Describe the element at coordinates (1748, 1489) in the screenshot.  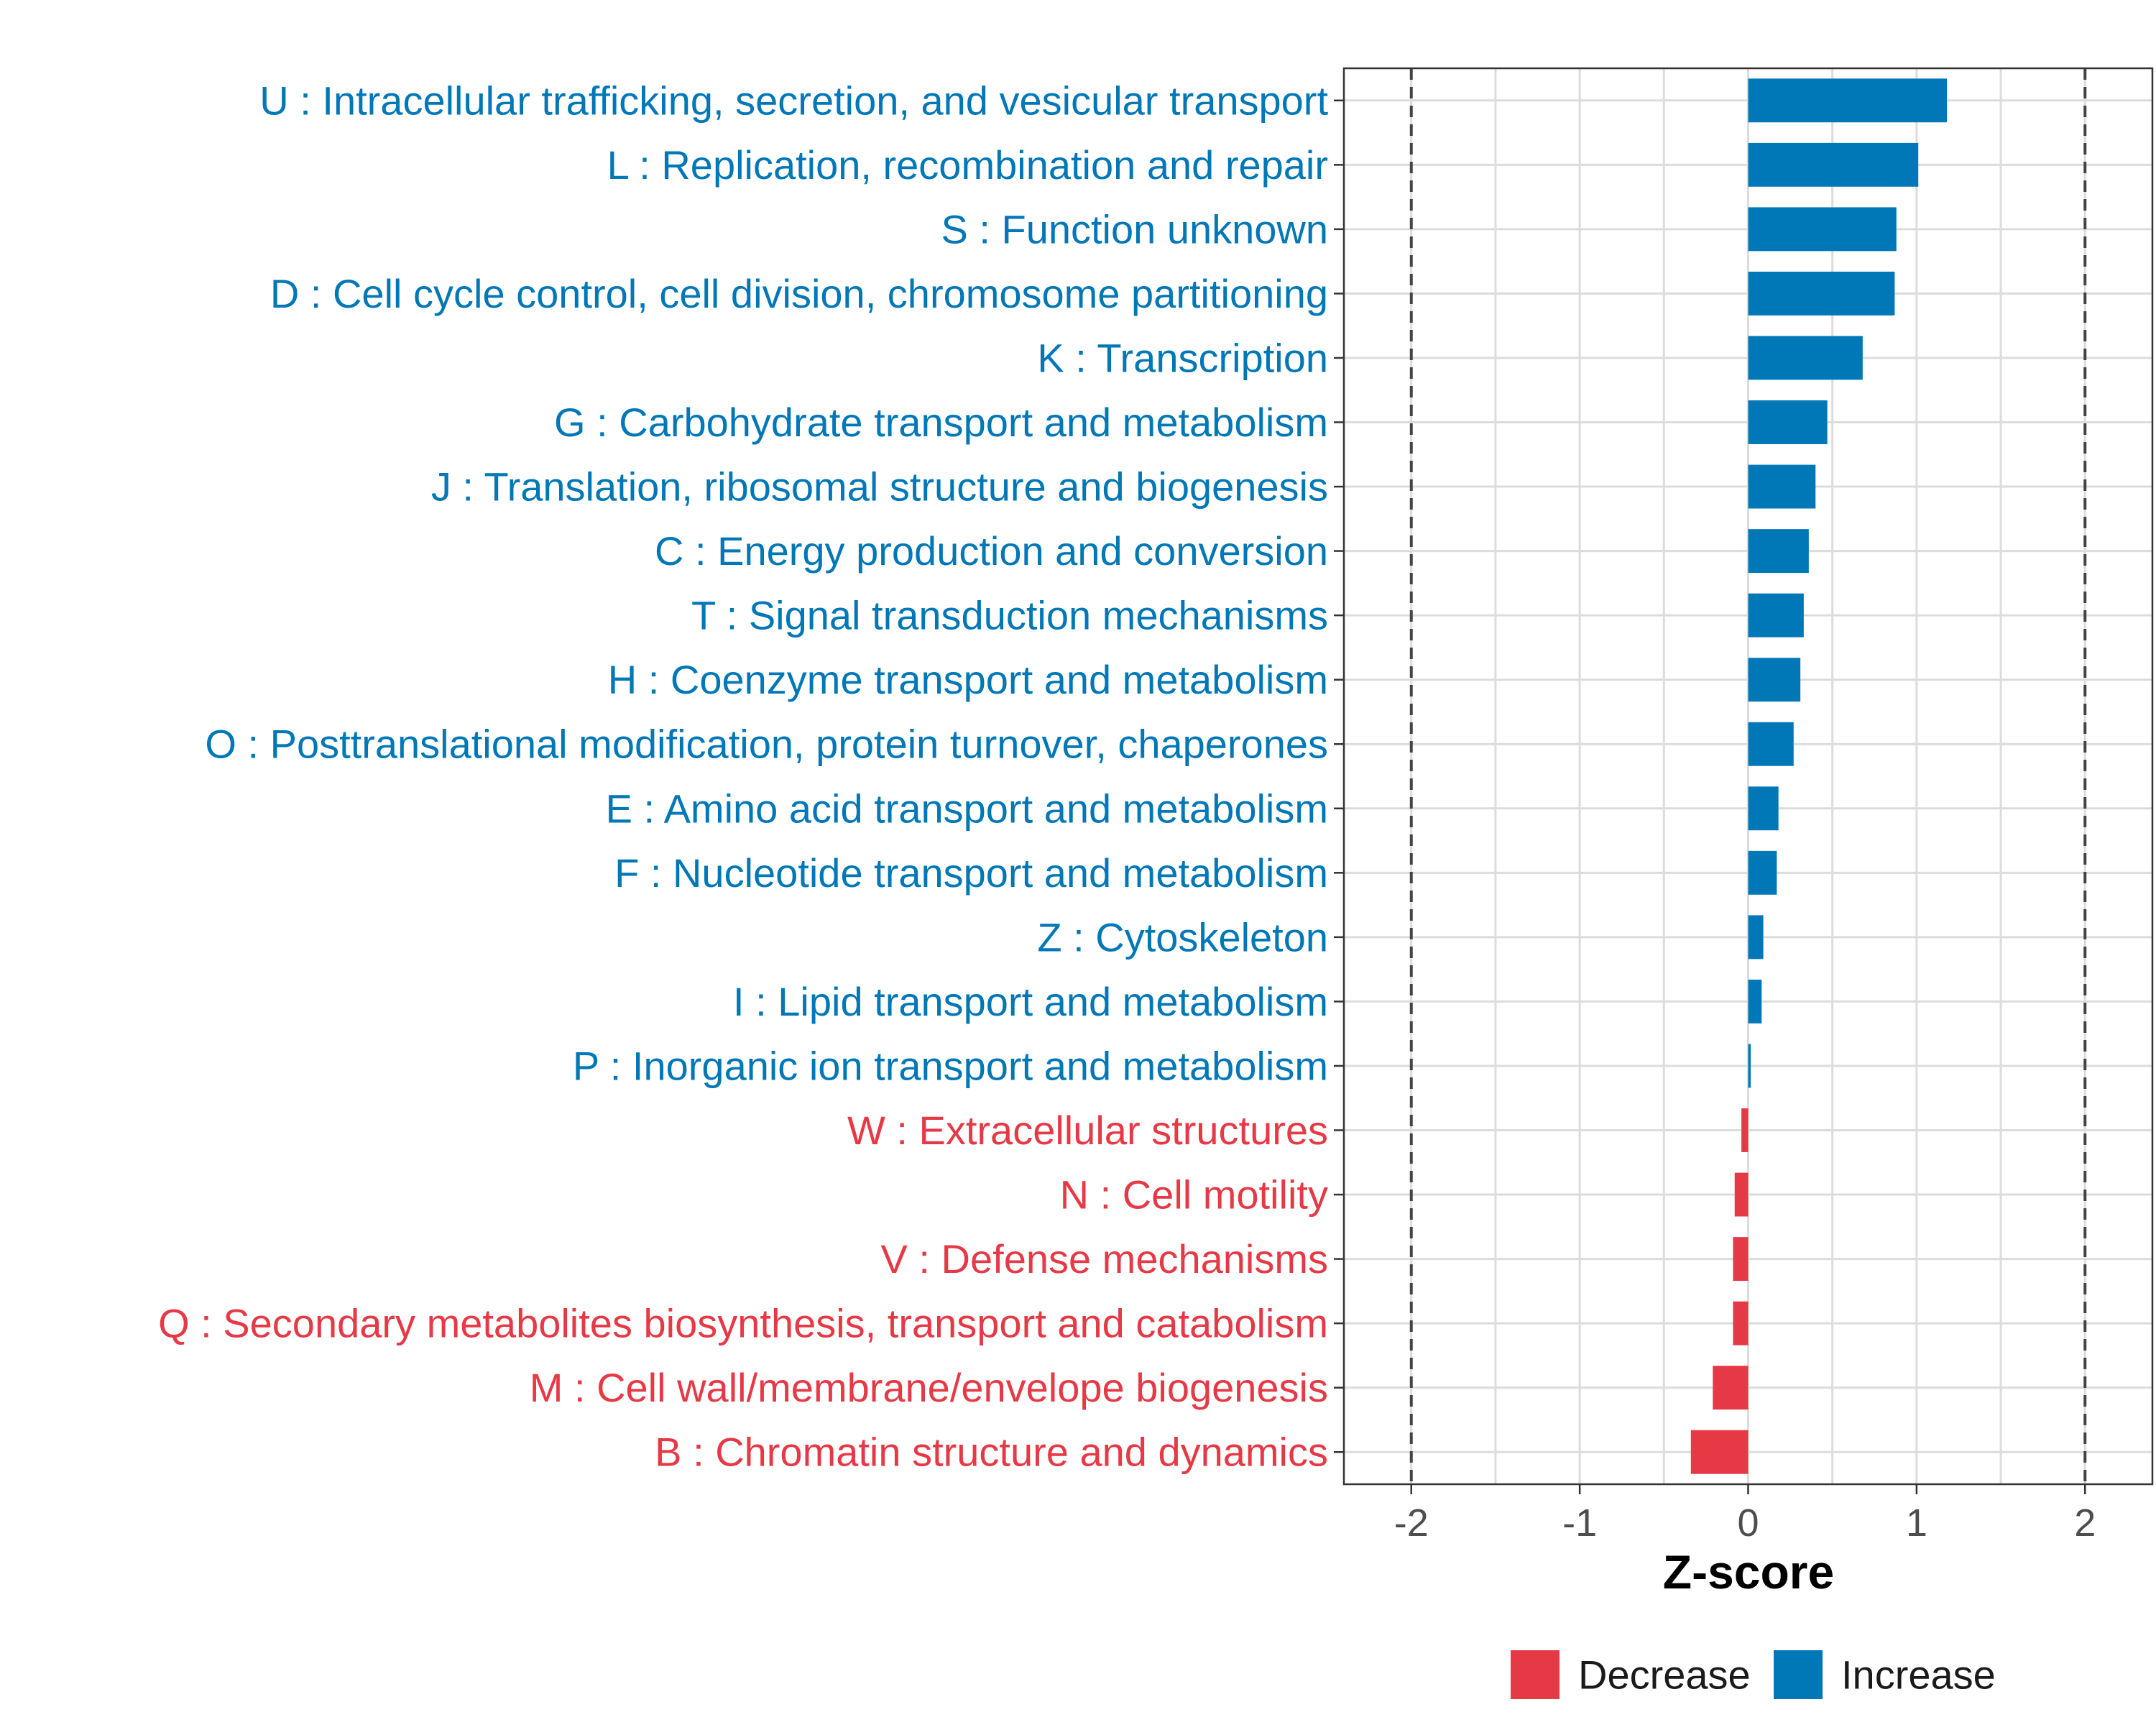
I see `x-axis-ticks` at that location.